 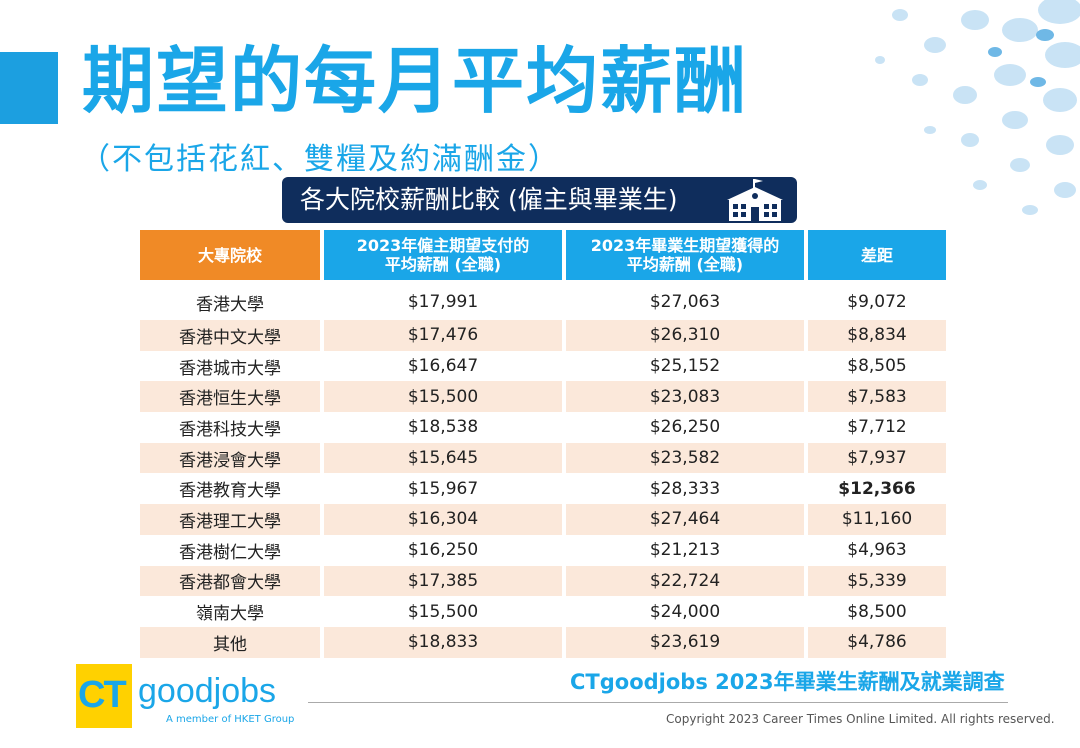 I want to click on table-row: 香港中文大學 $17,476 $26,310 $8,834, so click(x=543, y=335).